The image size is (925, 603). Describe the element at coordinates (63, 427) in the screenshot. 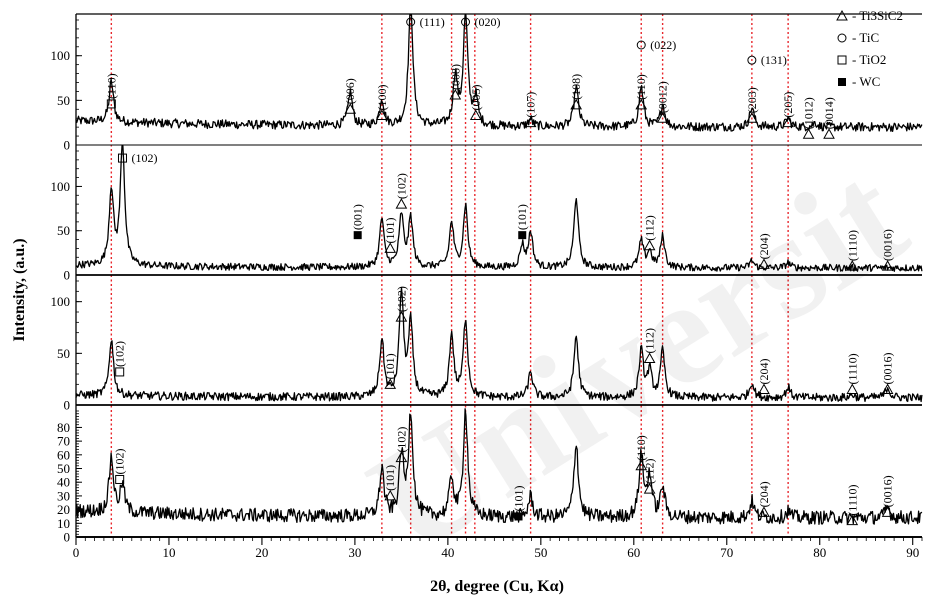

I see `y-tick-label-4-8: 80` at that location.